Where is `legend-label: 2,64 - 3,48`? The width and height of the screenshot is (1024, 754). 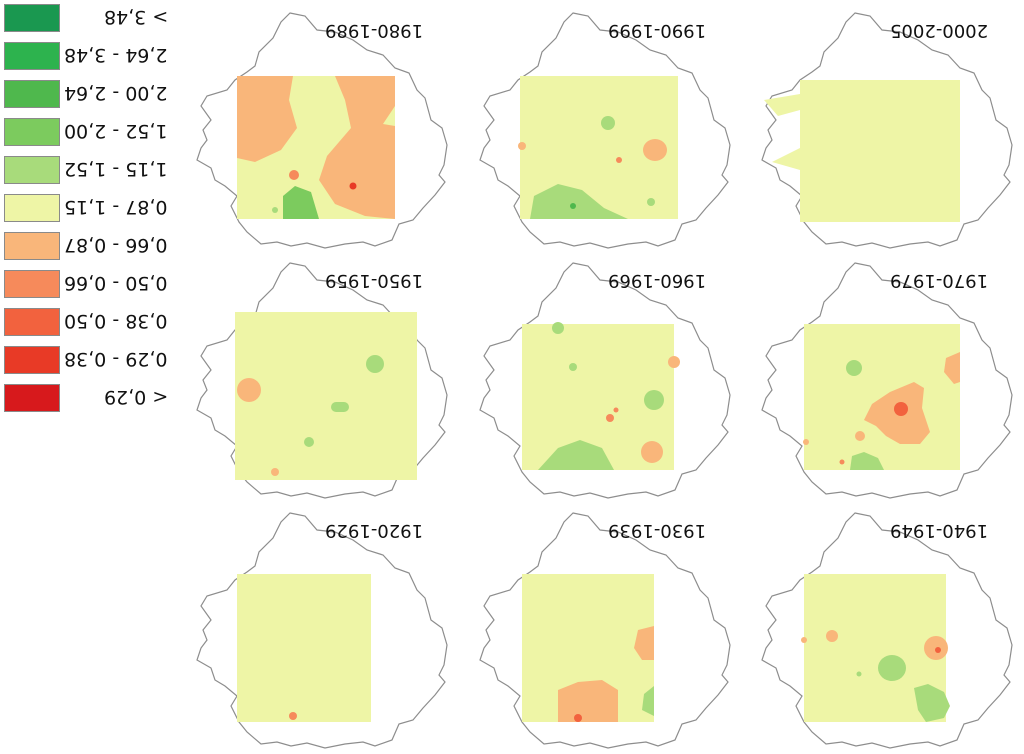
legend-label: 2,64 - 3,48 is located at coordinates (116, 55).